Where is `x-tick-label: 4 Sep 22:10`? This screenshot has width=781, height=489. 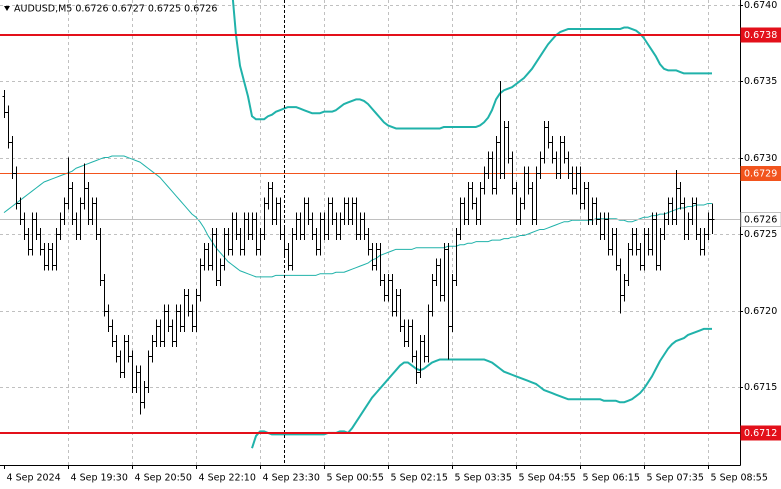
x-tick-label: 4 Sep 22:10 is located at coordinates (227, 478).